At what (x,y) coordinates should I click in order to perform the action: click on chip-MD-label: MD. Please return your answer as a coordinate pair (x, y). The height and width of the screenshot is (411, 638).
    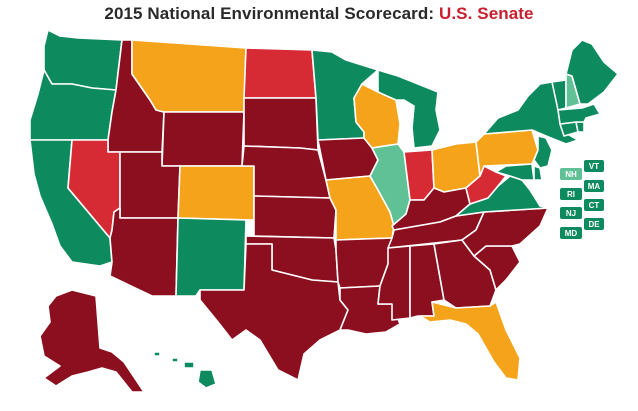
    Looking at the image, I should click on (571, 233).